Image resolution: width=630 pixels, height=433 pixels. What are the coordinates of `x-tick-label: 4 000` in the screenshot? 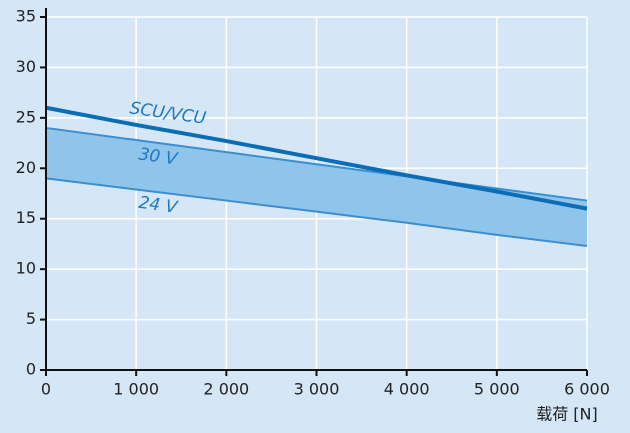 It's located at (407, 389).